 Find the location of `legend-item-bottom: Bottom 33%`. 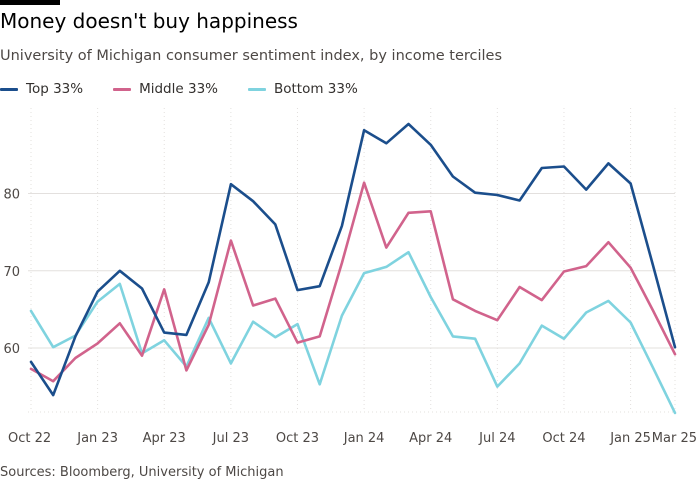

legend-item-bottom: Bottom 33% is located at coordinates (302, 89).